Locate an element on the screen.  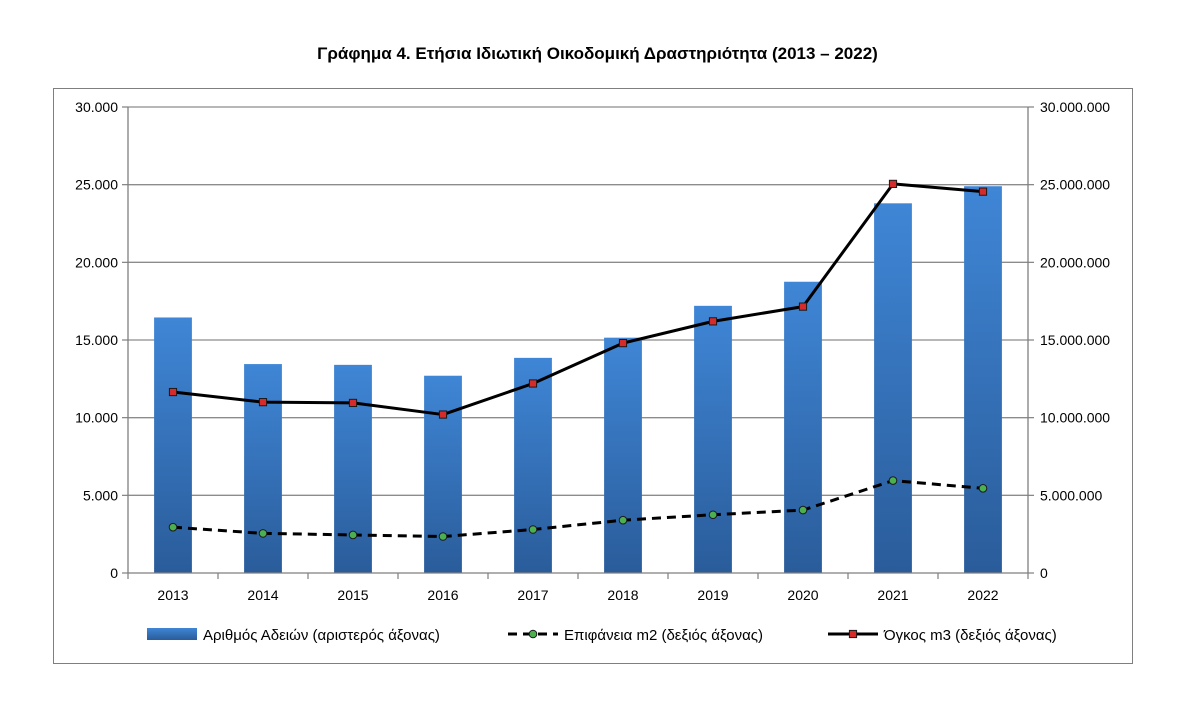
left-axis-tick-label: 0 is located at coordinates (114, 573).